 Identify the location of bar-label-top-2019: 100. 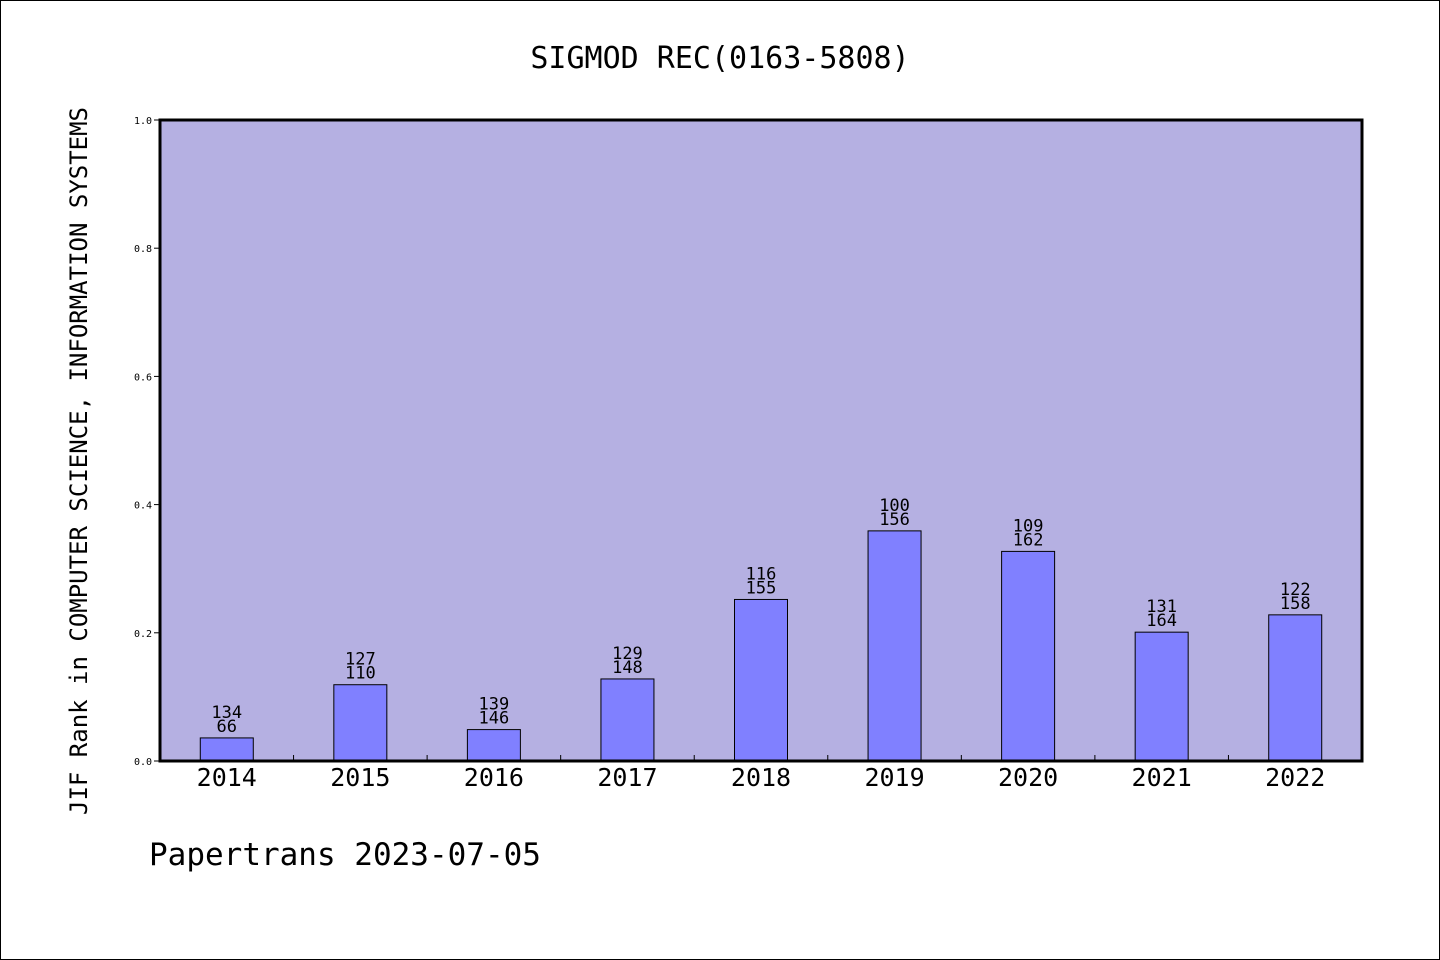
(894, 506).